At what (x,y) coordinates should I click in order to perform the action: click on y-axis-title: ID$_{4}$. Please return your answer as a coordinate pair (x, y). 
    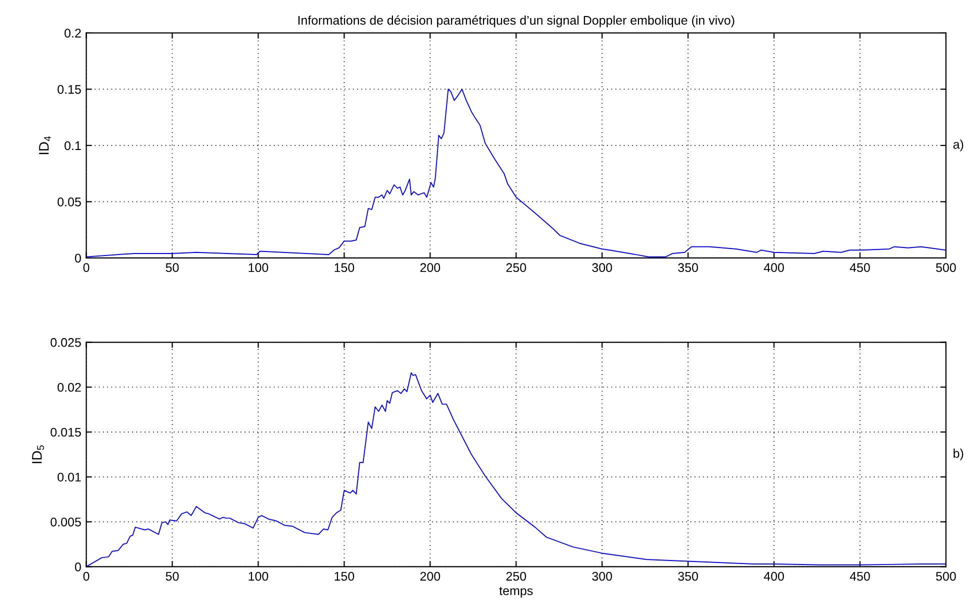
    Looking at the image, I should click on (45, 145).